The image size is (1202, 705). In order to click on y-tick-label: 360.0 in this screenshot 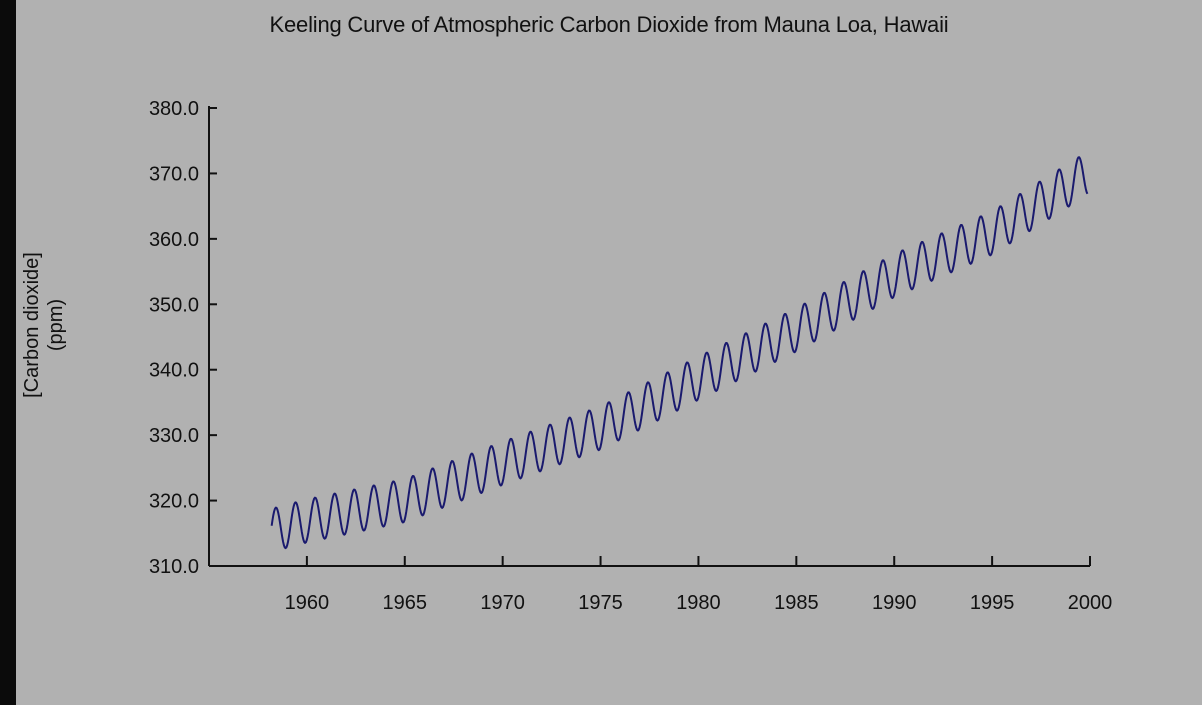, I will do `click(174, 240)`.